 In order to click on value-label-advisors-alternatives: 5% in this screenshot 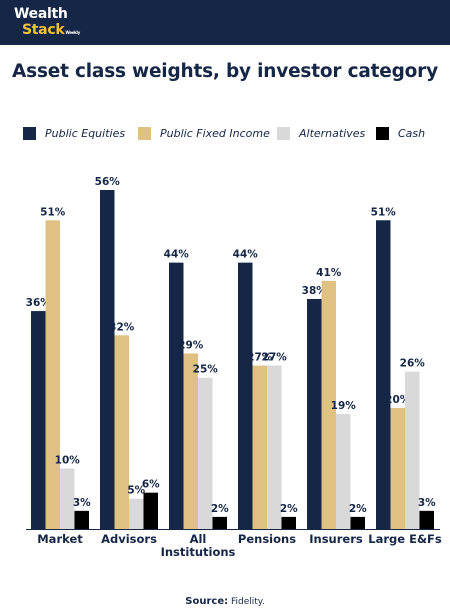, I will do `click(136, 491)`.